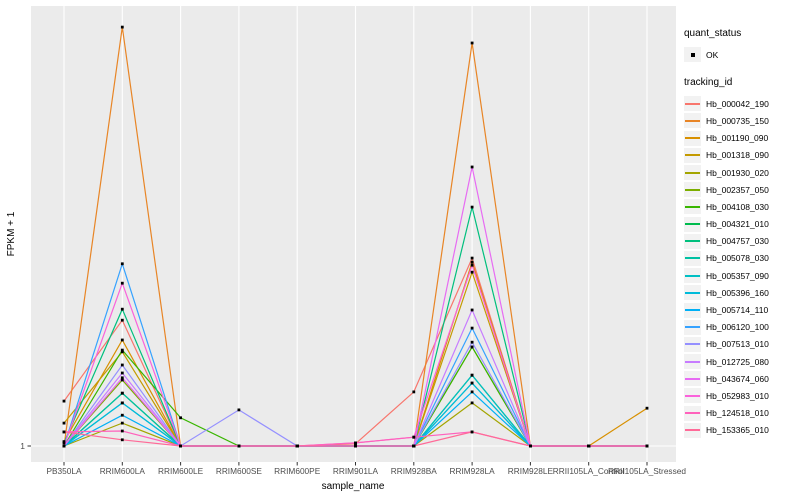  Describe the element at coordinates (737, 206) in the screenshot. I see `legend-item-label: Hb_004108_030` at that location.